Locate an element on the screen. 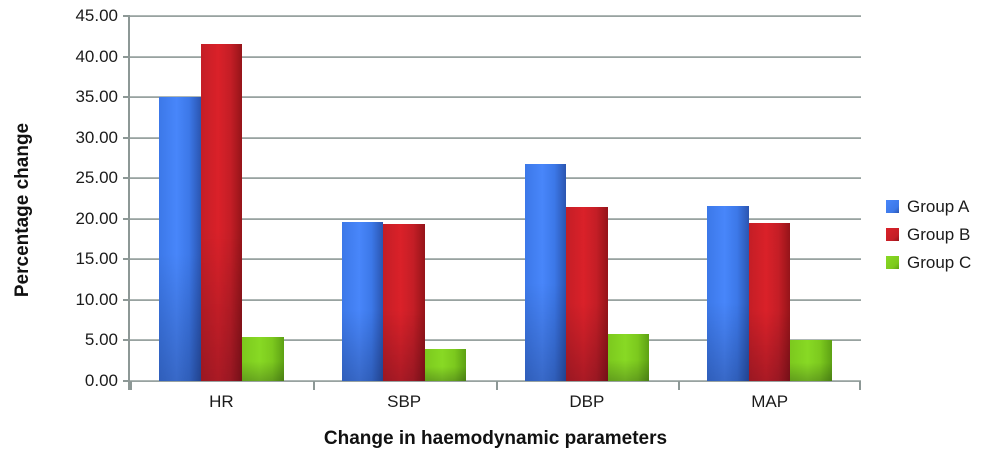  legend-item-group-c: Group C is located at coordinates (928, 262).